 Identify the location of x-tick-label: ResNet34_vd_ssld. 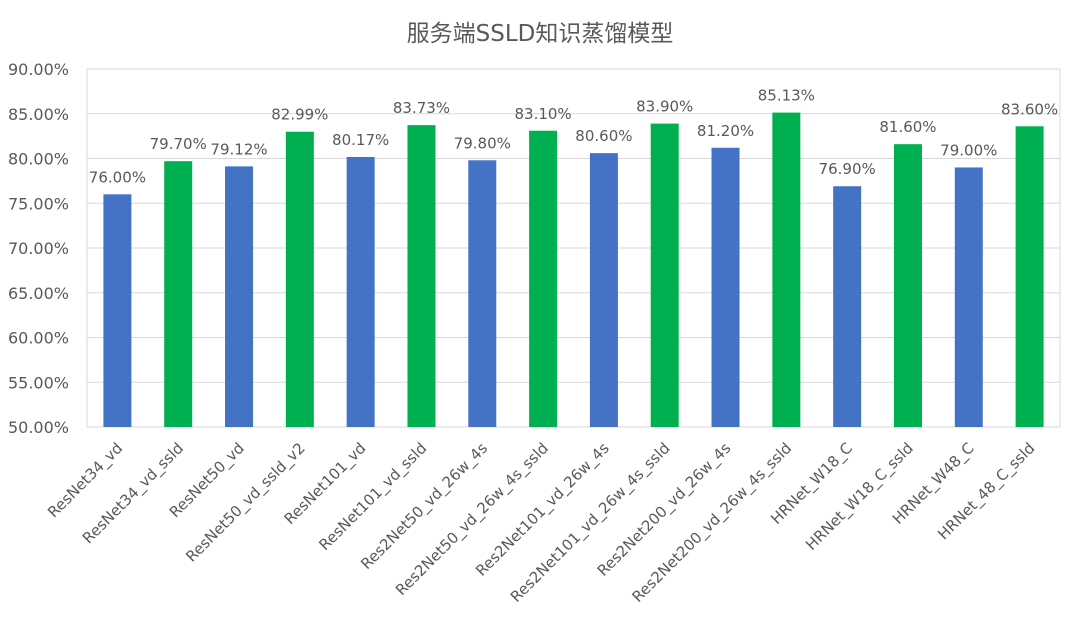
(133, 493).